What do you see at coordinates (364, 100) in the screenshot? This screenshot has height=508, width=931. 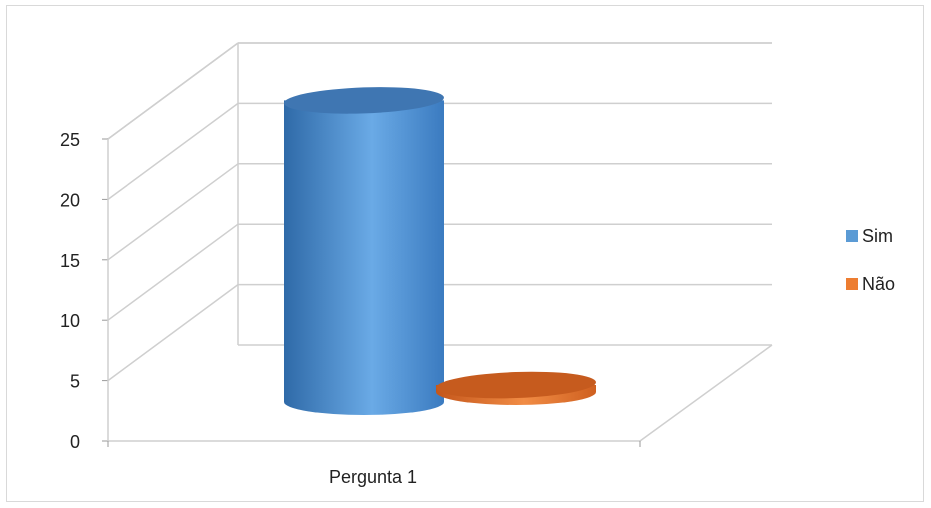 I see `bar-top-sim` at bounding box center [364, 100].